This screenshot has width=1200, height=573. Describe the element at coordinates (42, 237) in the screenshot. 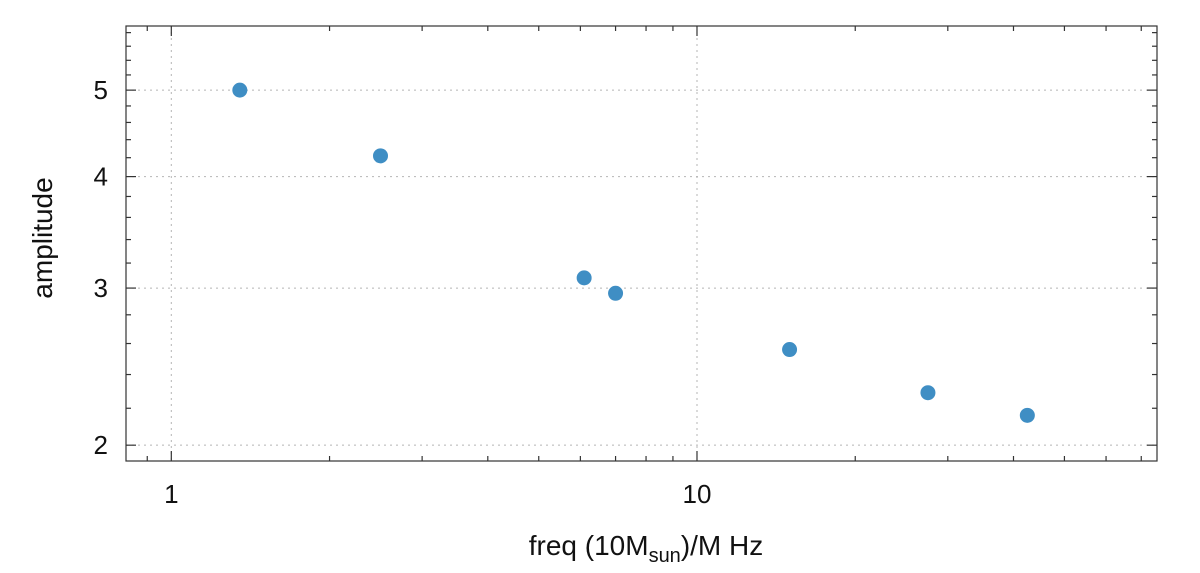

I see `y-axis-label: amplitude` at that location.